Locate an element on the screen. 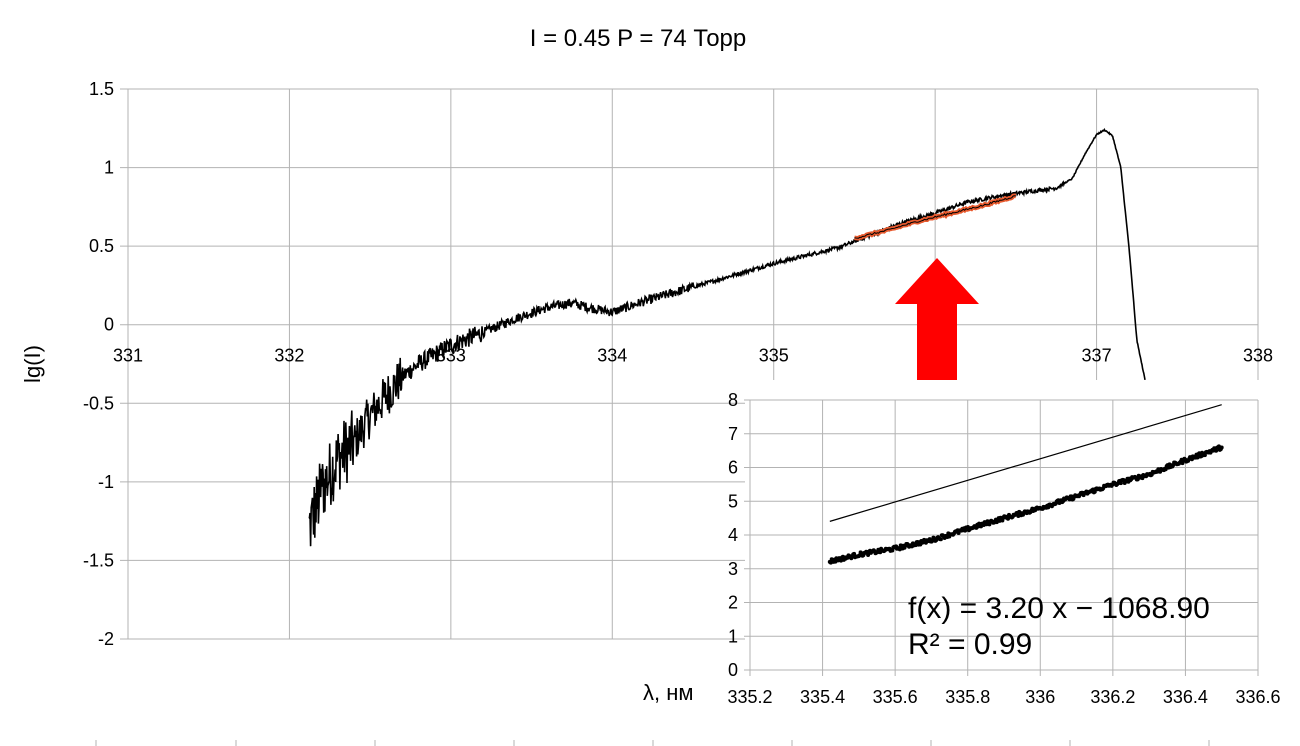 Image resolution: width=1300 pixels, height=746 pixels. inset-y-tick-label: 0 is located at coordinates (733, 670).